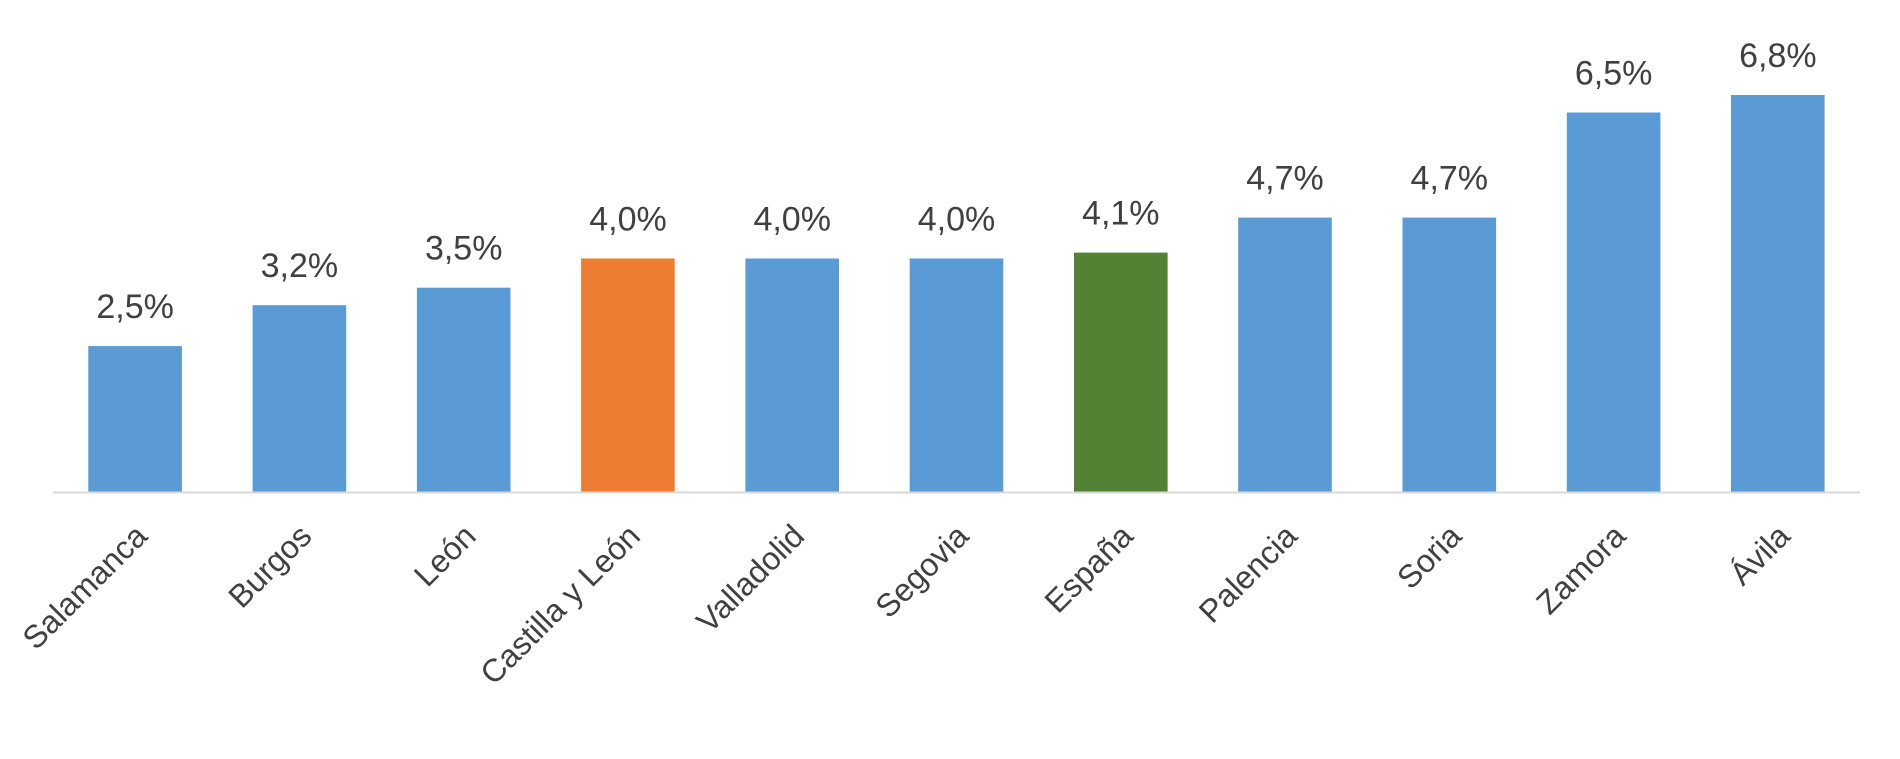  I want to click on category-label-1: Burgos, so click(269, 565).